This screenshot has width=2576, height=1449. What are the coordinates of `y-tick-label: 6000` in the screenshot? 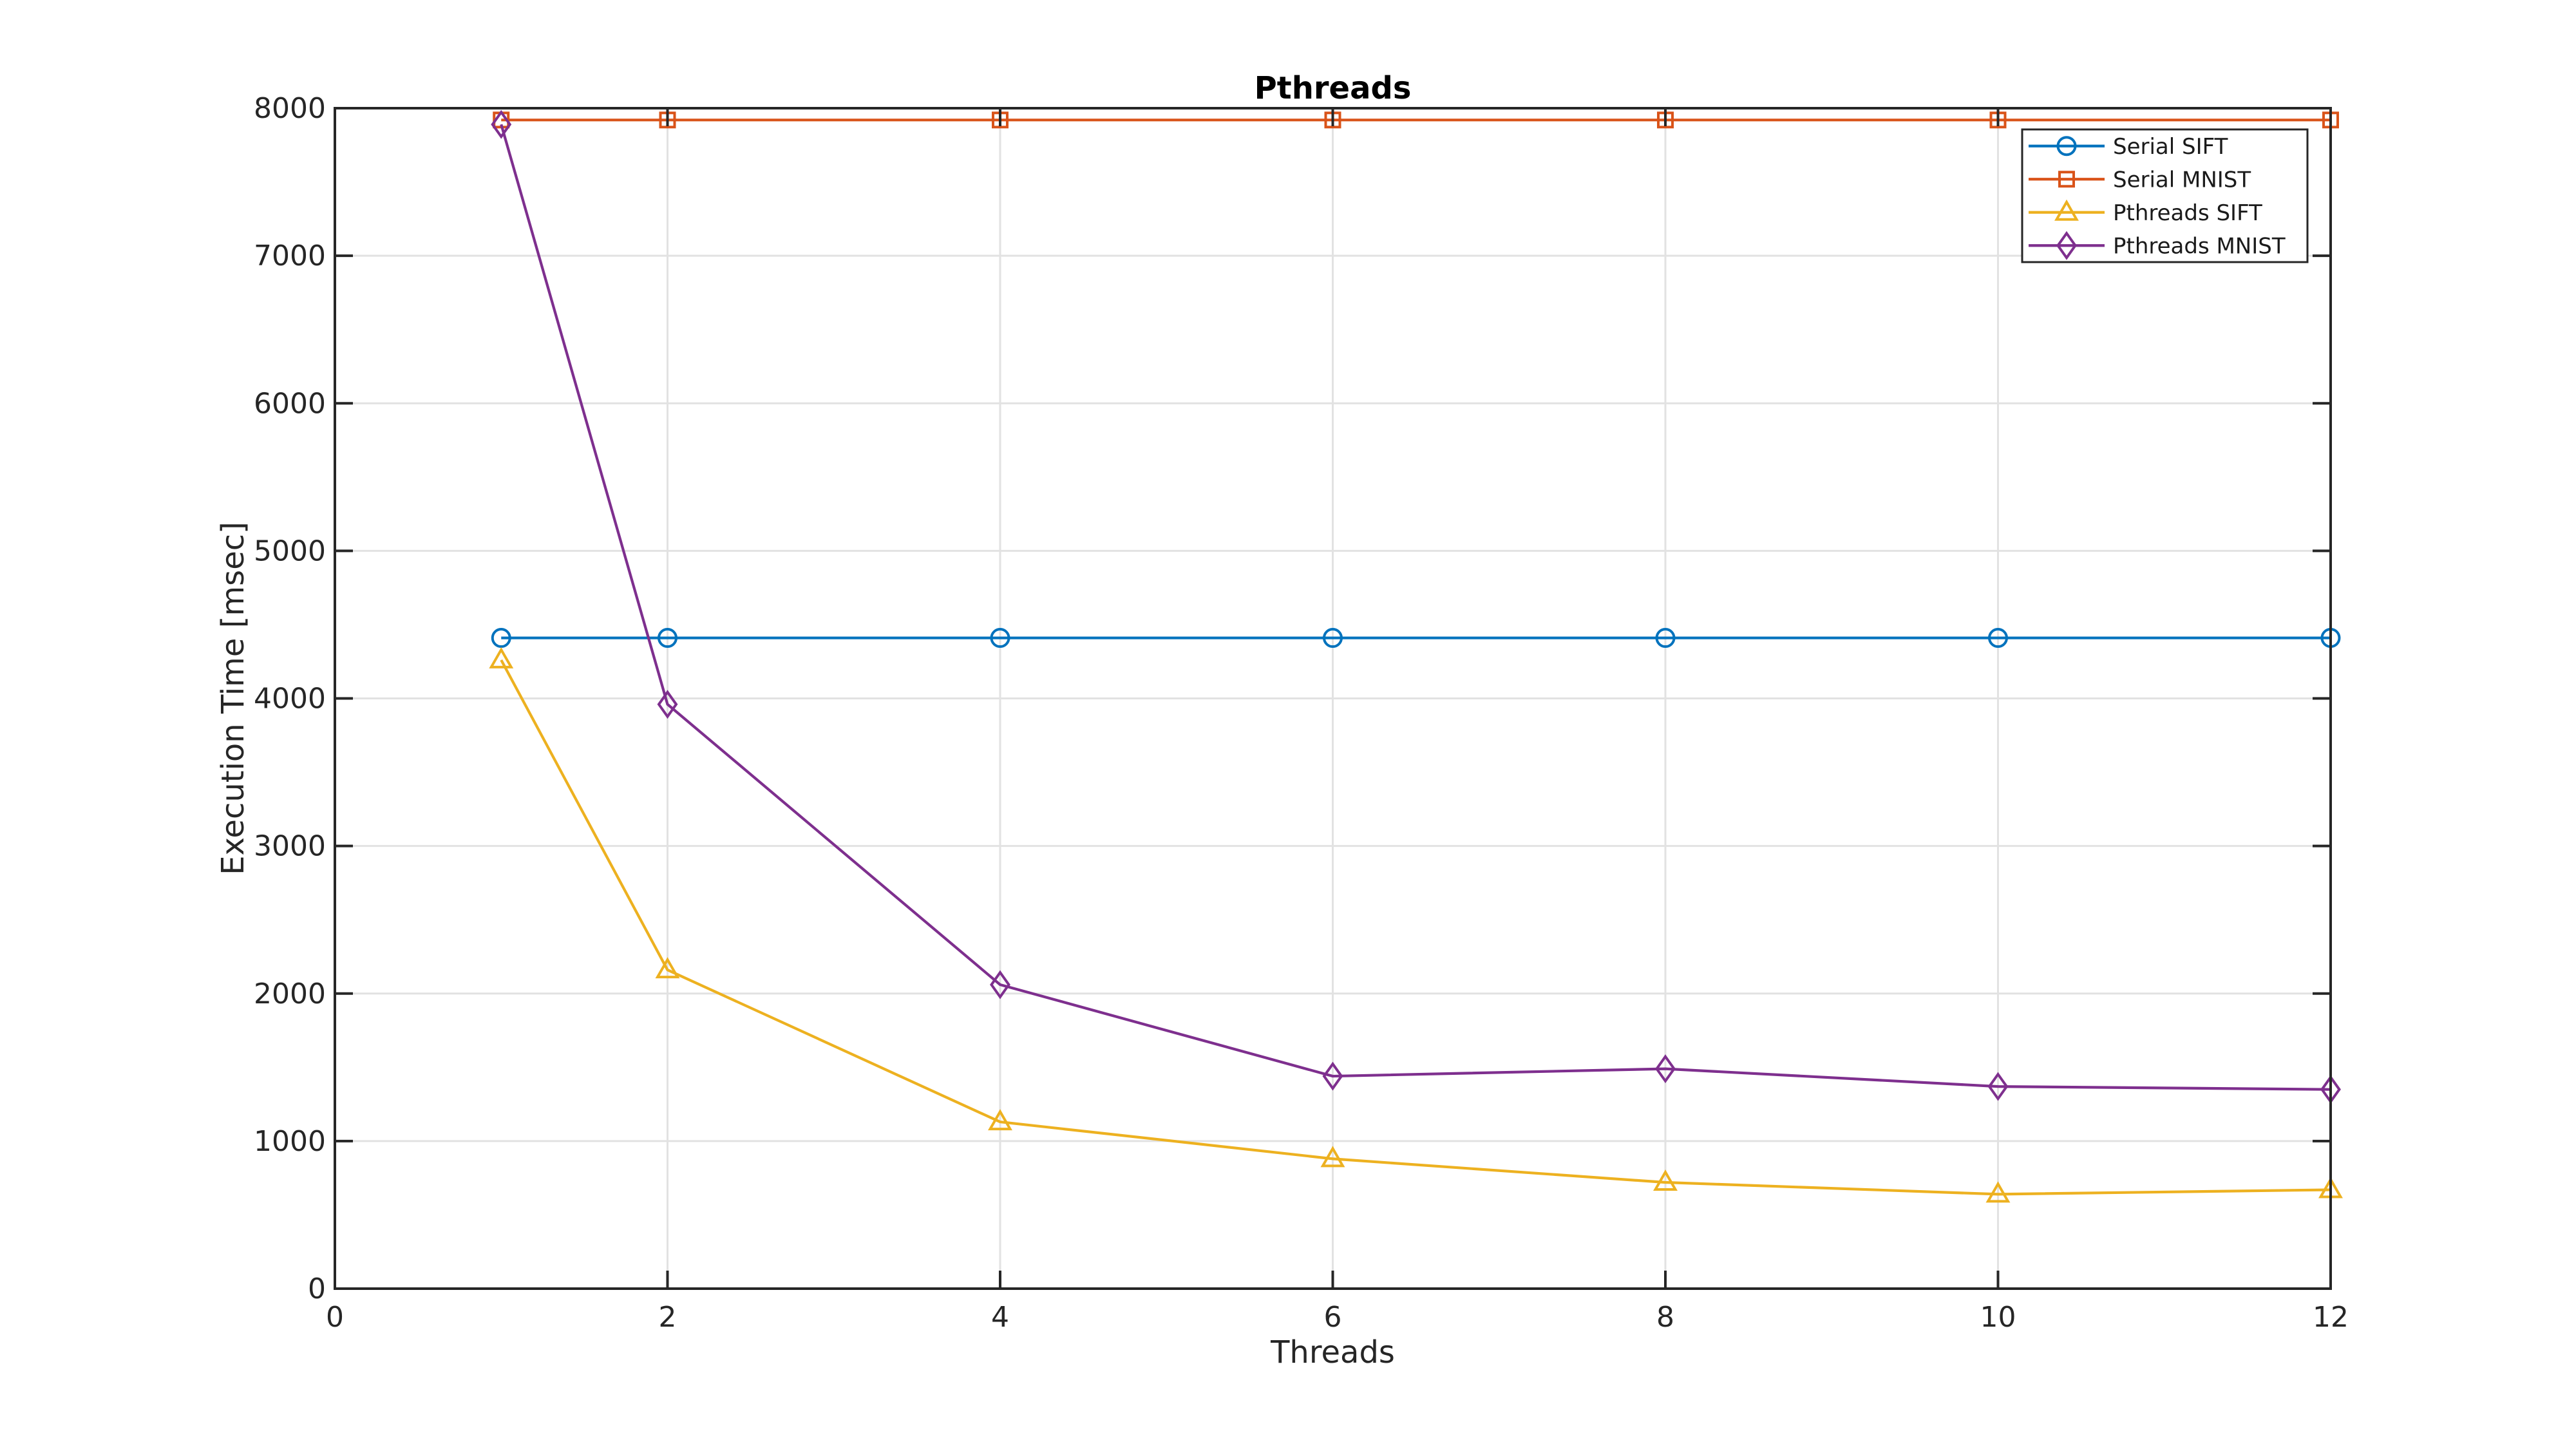 It's located at (290, 403).